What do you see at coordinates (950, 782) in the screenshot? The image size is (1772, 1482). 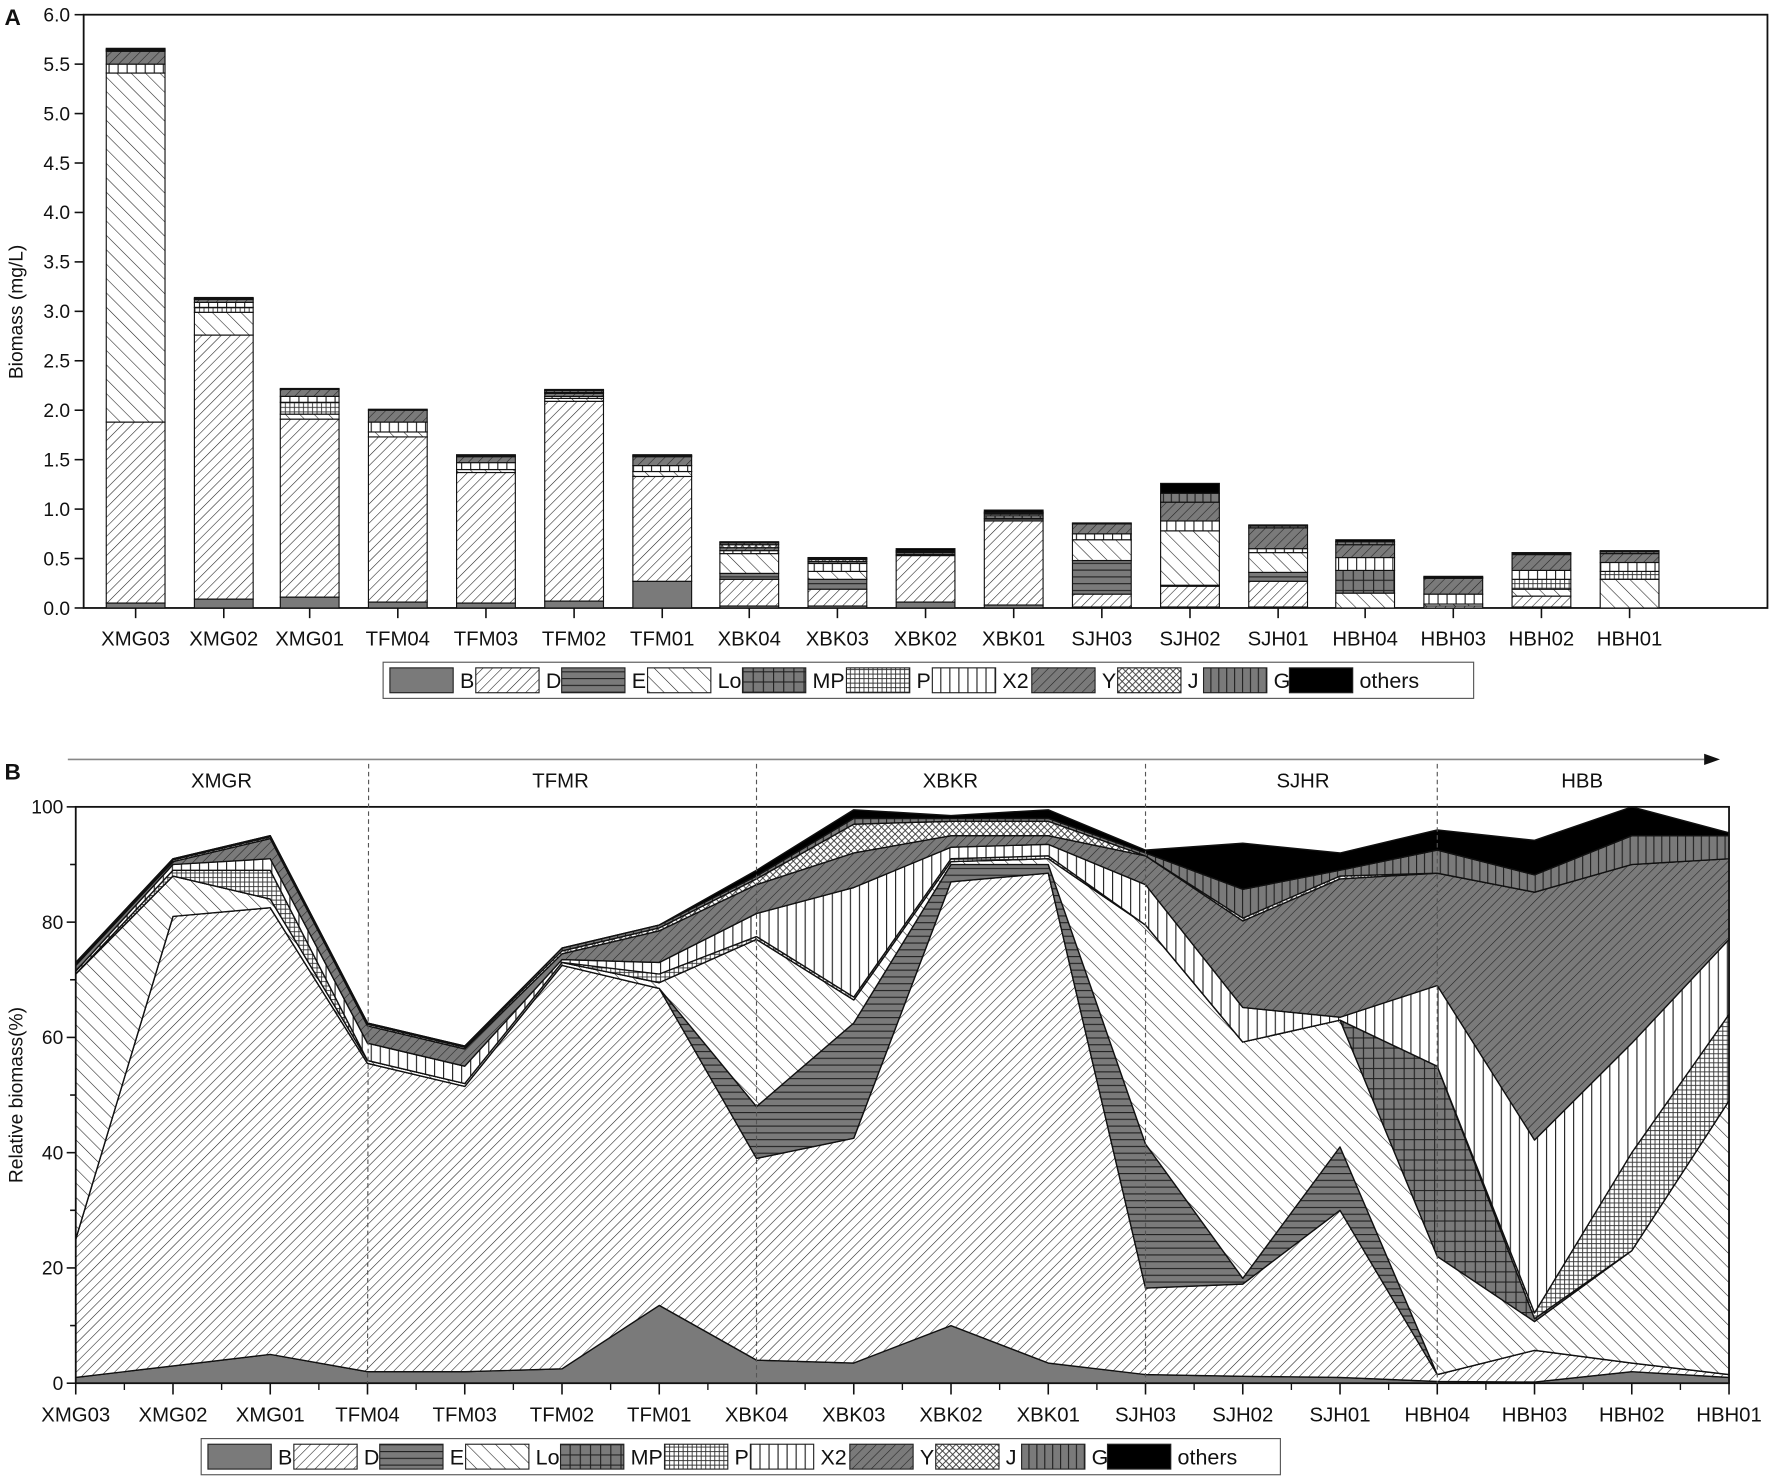 I see `region-label-XBKR: XBKR` at bounding box center [950, 782].